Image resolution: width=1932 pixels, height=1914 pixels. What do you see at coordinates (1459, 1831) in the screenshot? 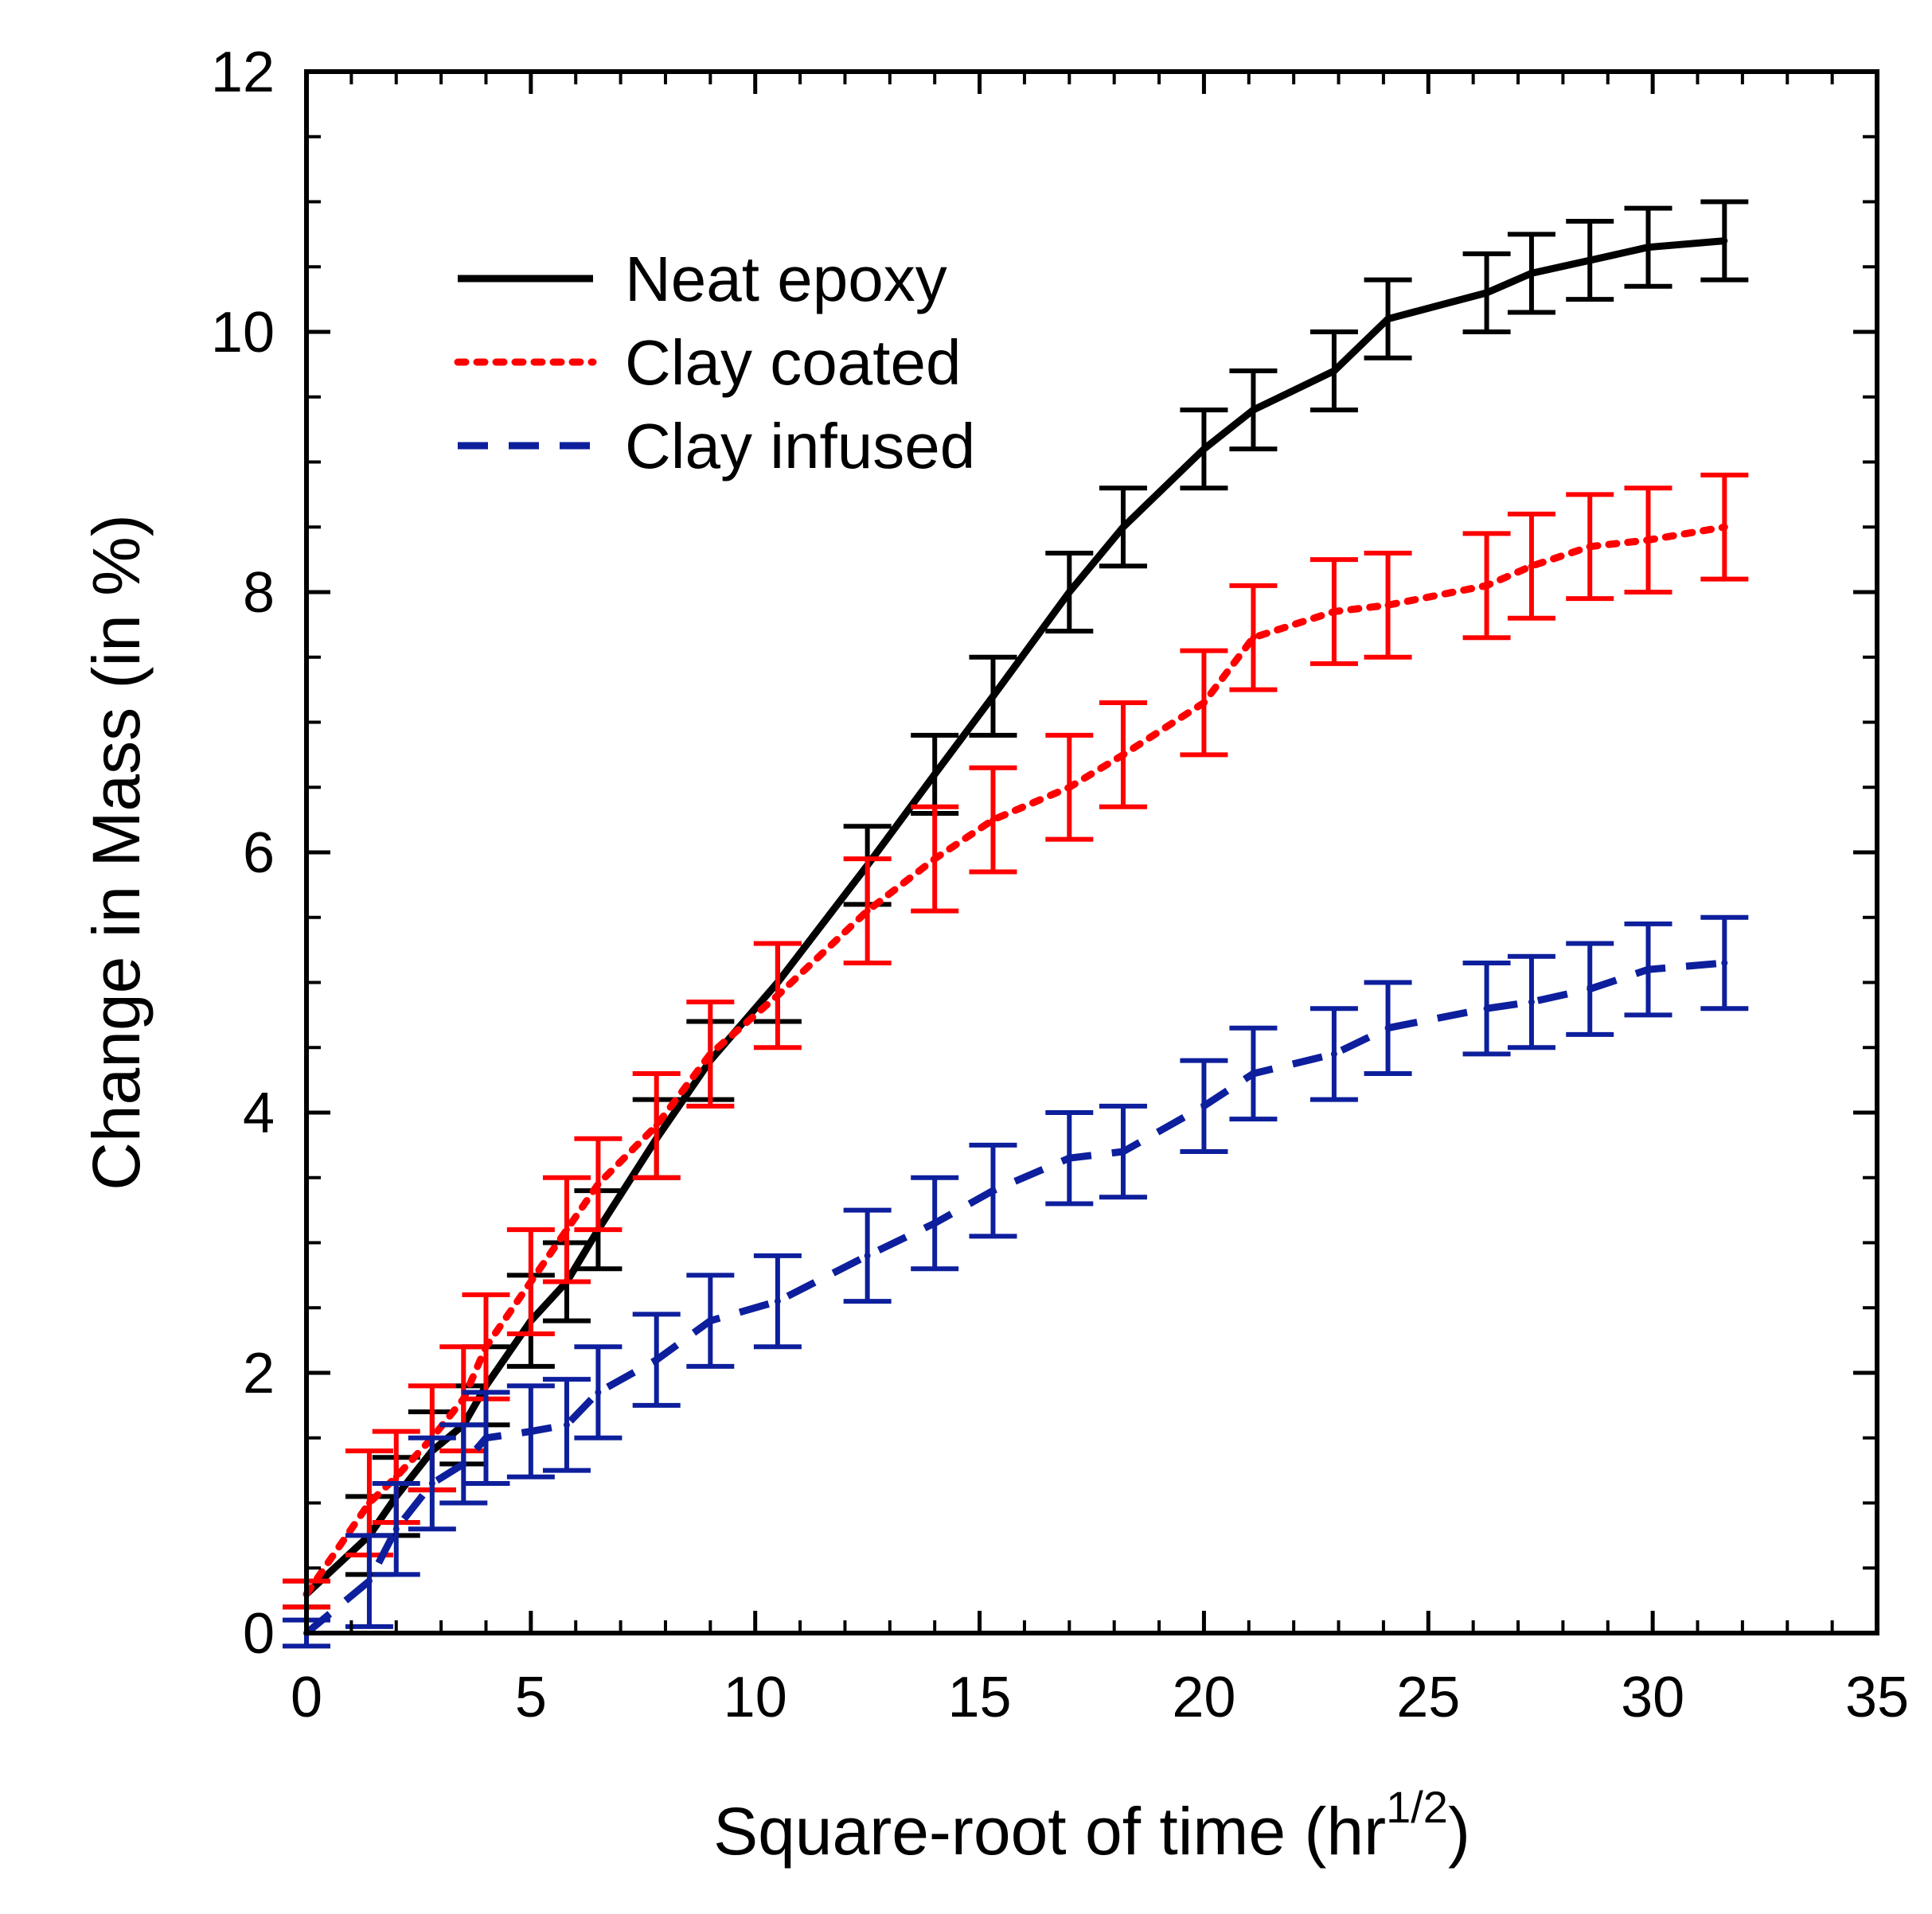
I see `x-axis-title-close: )` at bounding box center [1459, 1831].